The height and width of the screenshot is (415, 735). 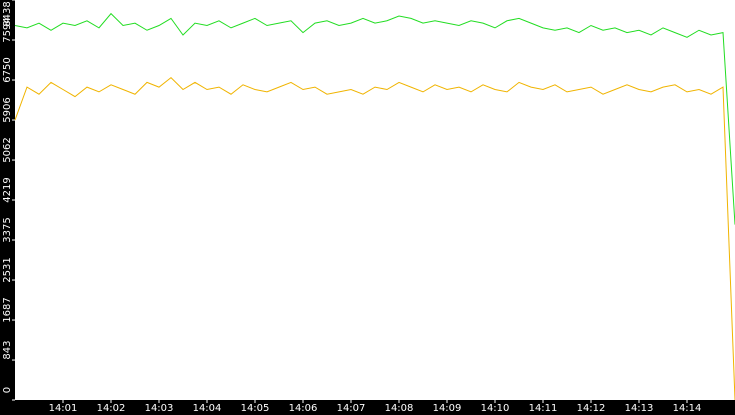 What do you see at coordinates (687, 408) in the screenshot?
I see `x-tick-label: 14:14` at bounding box center [687, 408].